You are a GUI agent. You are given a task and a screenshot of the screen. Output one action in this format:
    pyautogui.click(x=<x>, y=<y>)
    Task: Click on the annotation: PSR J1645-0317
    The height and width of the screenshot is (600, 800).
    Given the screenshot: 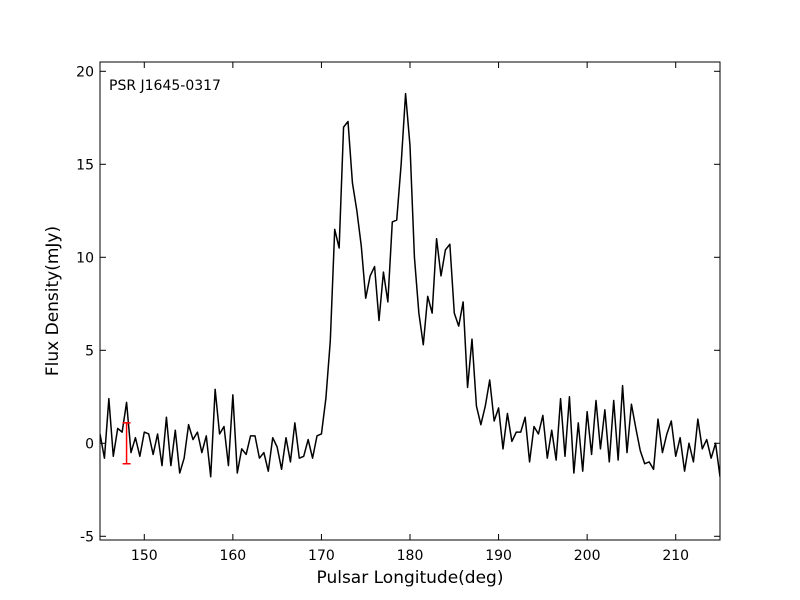 What is the action you would take?
    pyautogui.click(x=165, y=86)
    